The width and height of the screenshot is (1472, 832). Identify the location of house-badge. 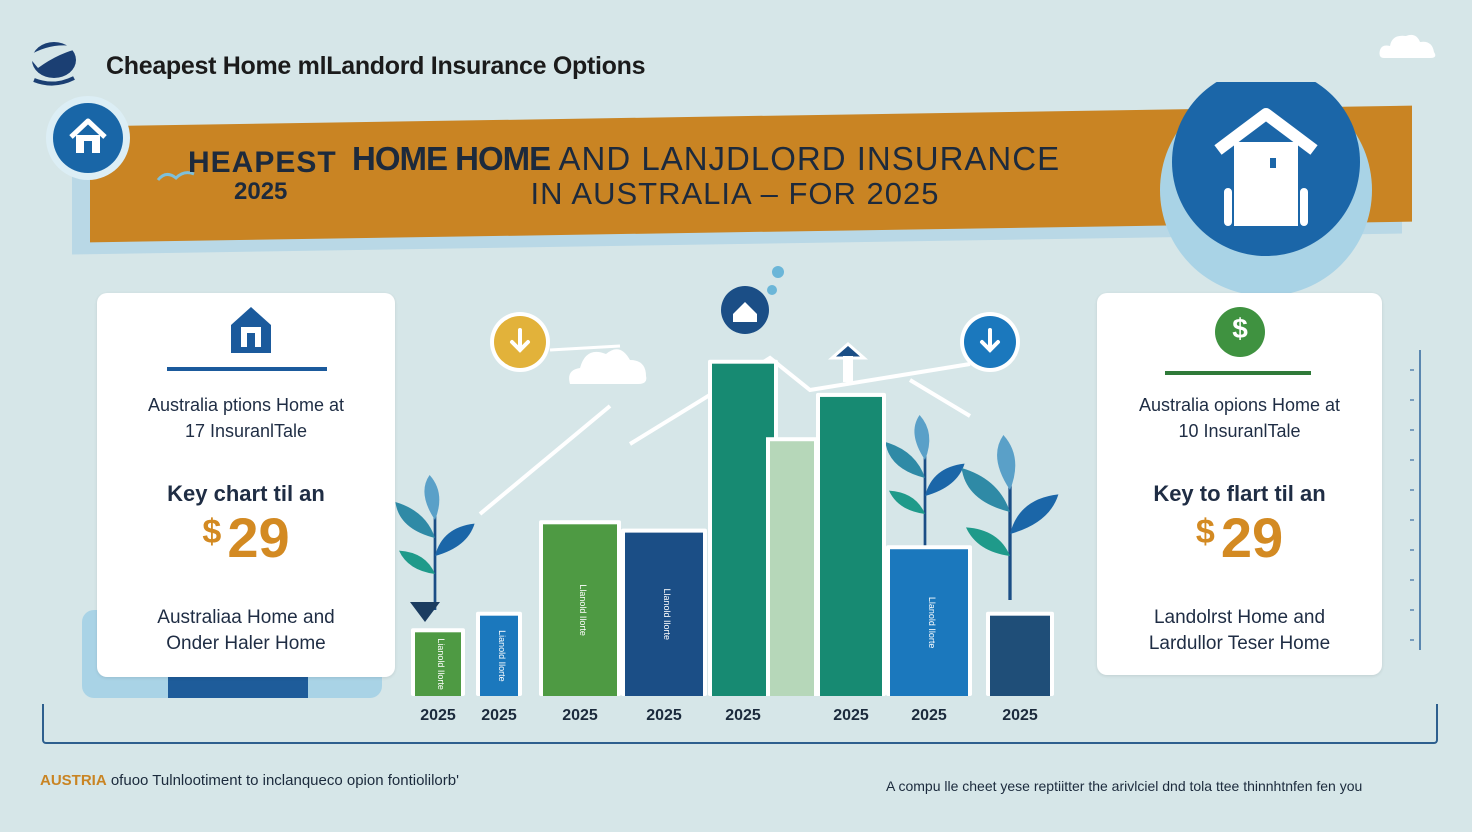
(88, 138).